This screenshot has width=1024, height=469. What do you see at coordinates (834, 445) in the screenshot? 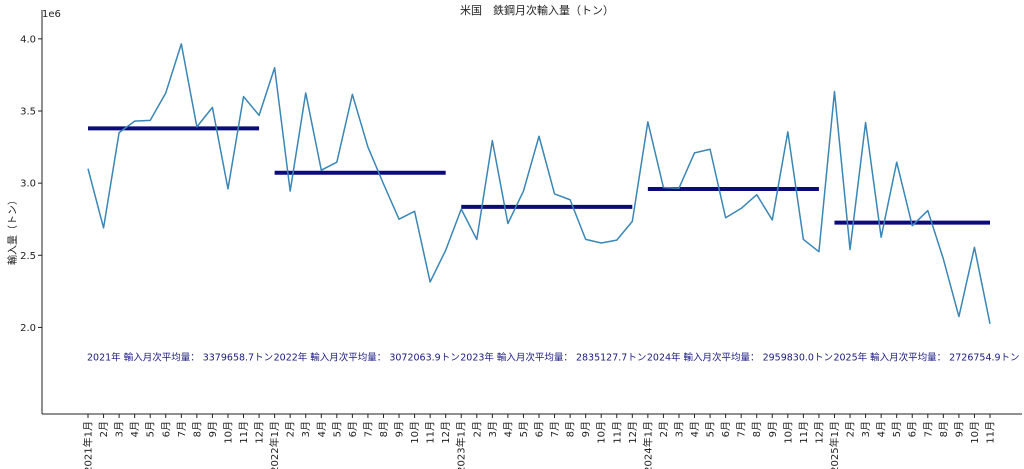
I see `x-tick-label: 2025年1月` at bounding box center [834, 445].